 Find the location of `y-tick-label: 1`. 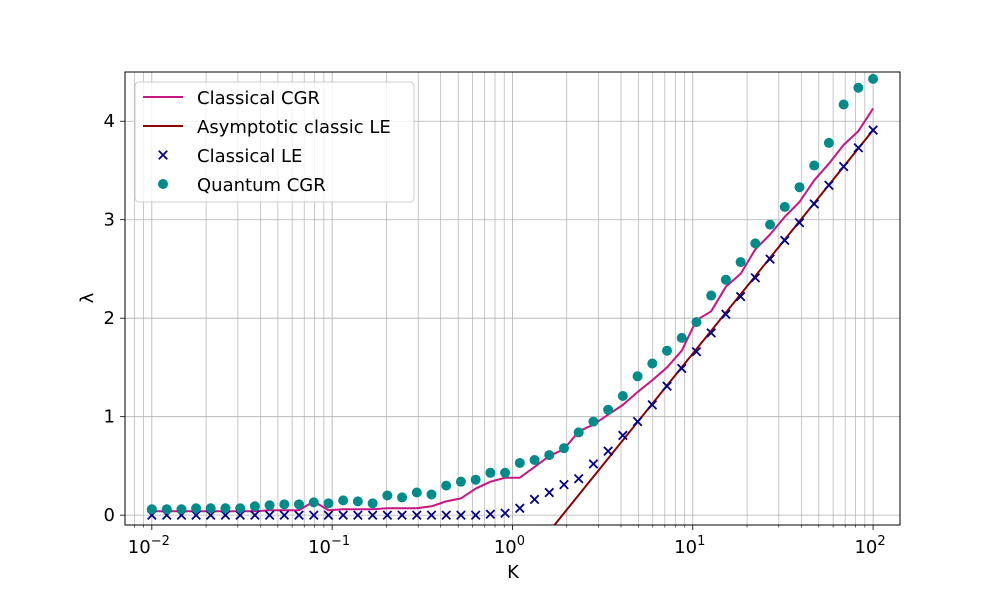

y-tick-label: 1 is located at coordinates (109, 417).